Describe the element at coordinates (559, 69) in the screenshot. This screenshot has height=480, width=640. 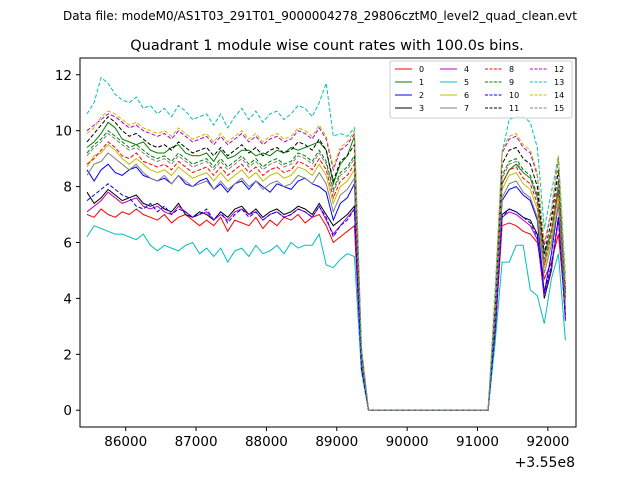
I see `legend-label-12: 12` at that location.